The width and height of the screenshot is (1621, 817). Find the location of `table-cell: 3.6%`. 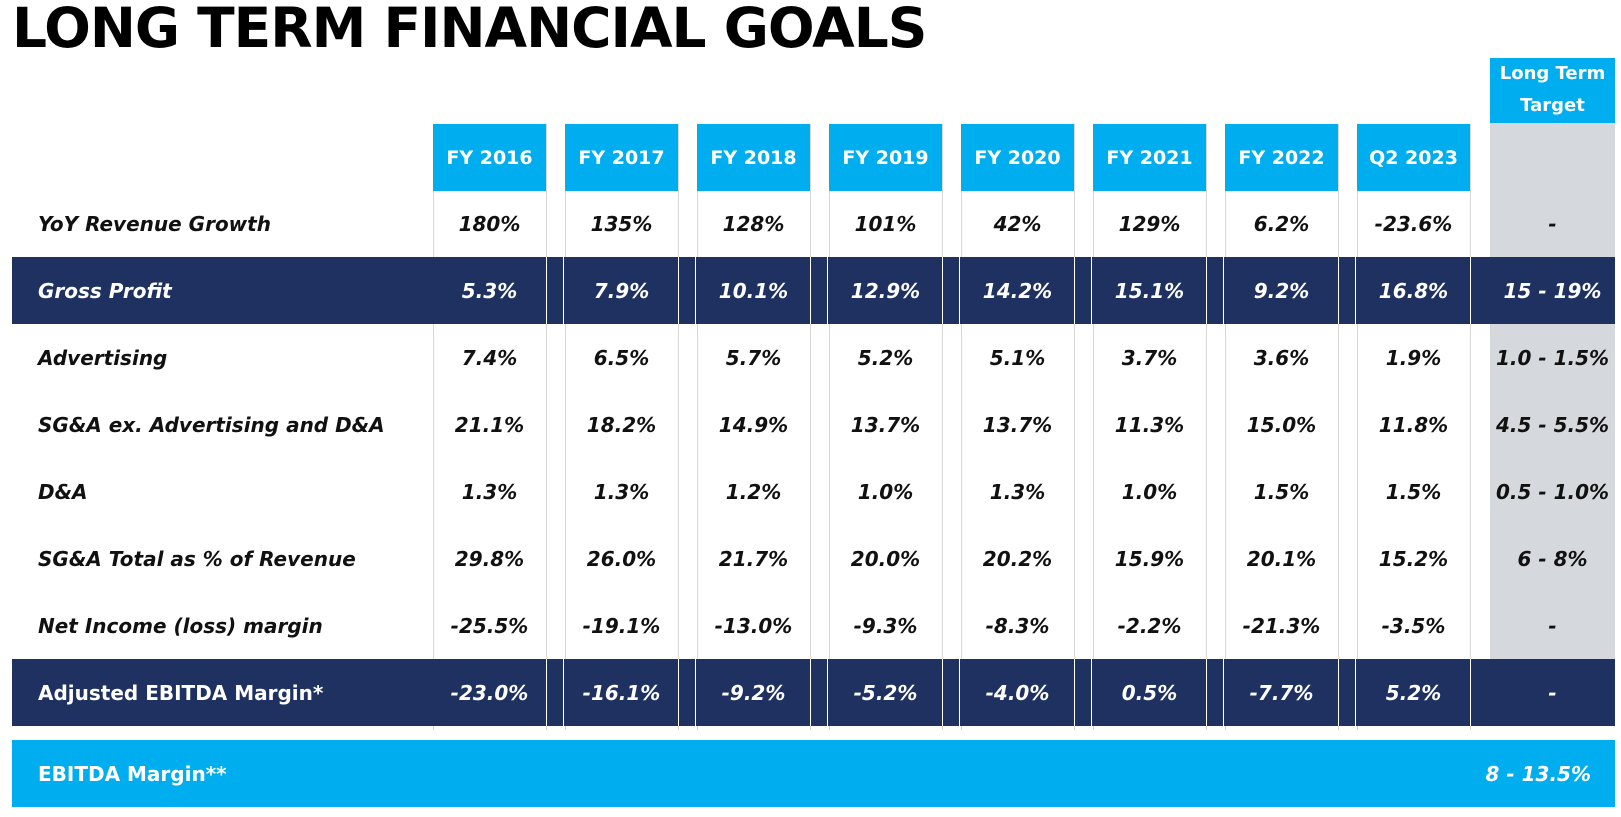

table-cell: 3.6% is located at coordinates (1281, 357).